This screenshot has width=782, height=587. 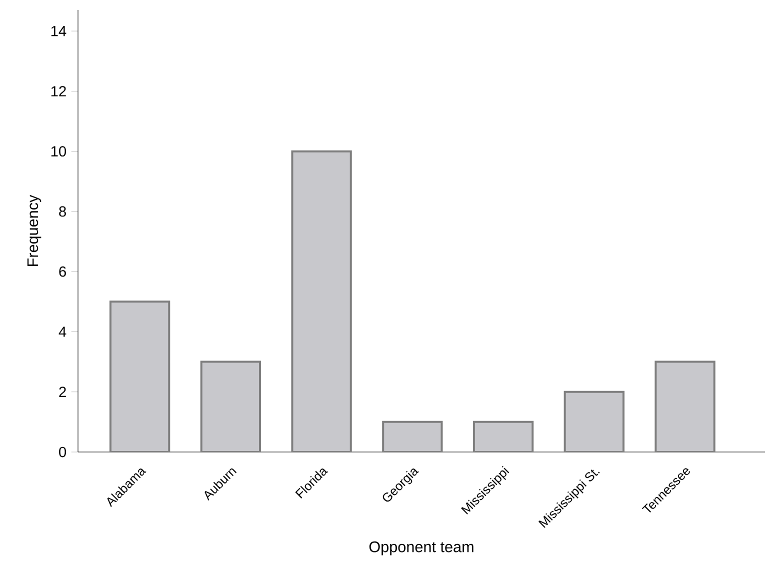 What do you see at coordinates (421, 548) in the screenshot?
I see `x-axis-title: Opponent team` at bounding box center [421, 548].